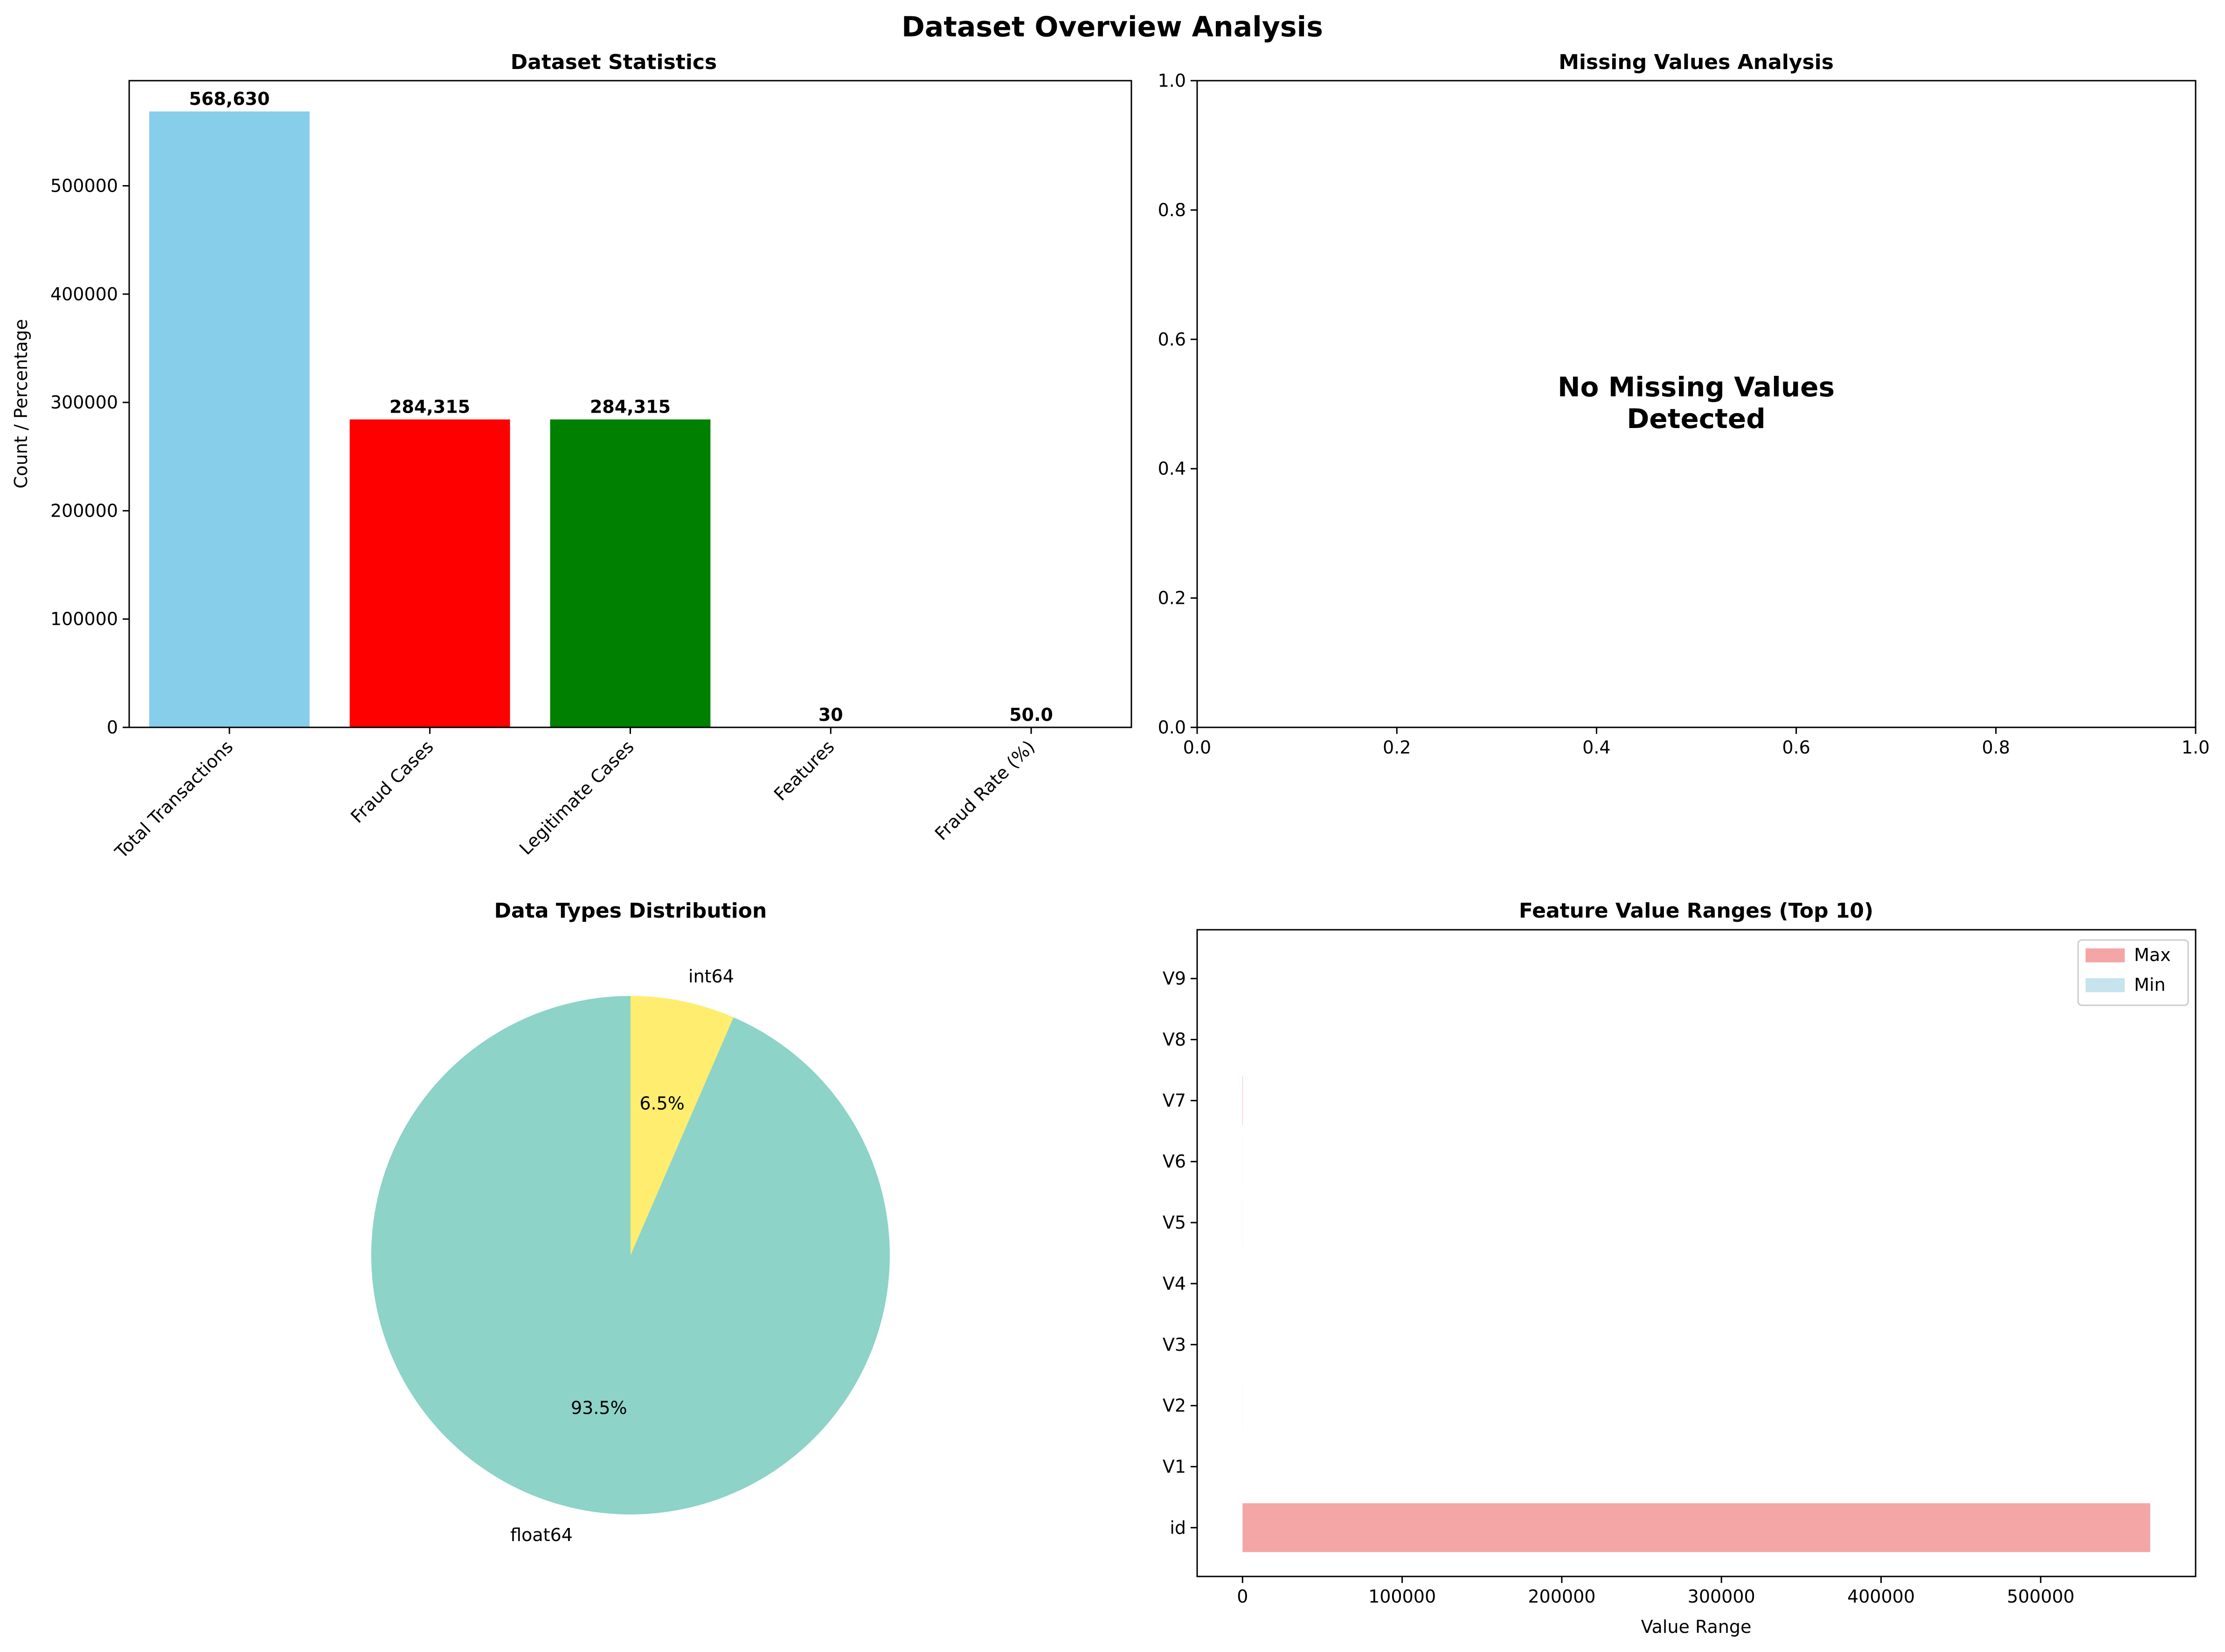  Describe the element at coordinates (1172, 339) in the screenshot. I see `y-tick-label: 0.6` at that location.